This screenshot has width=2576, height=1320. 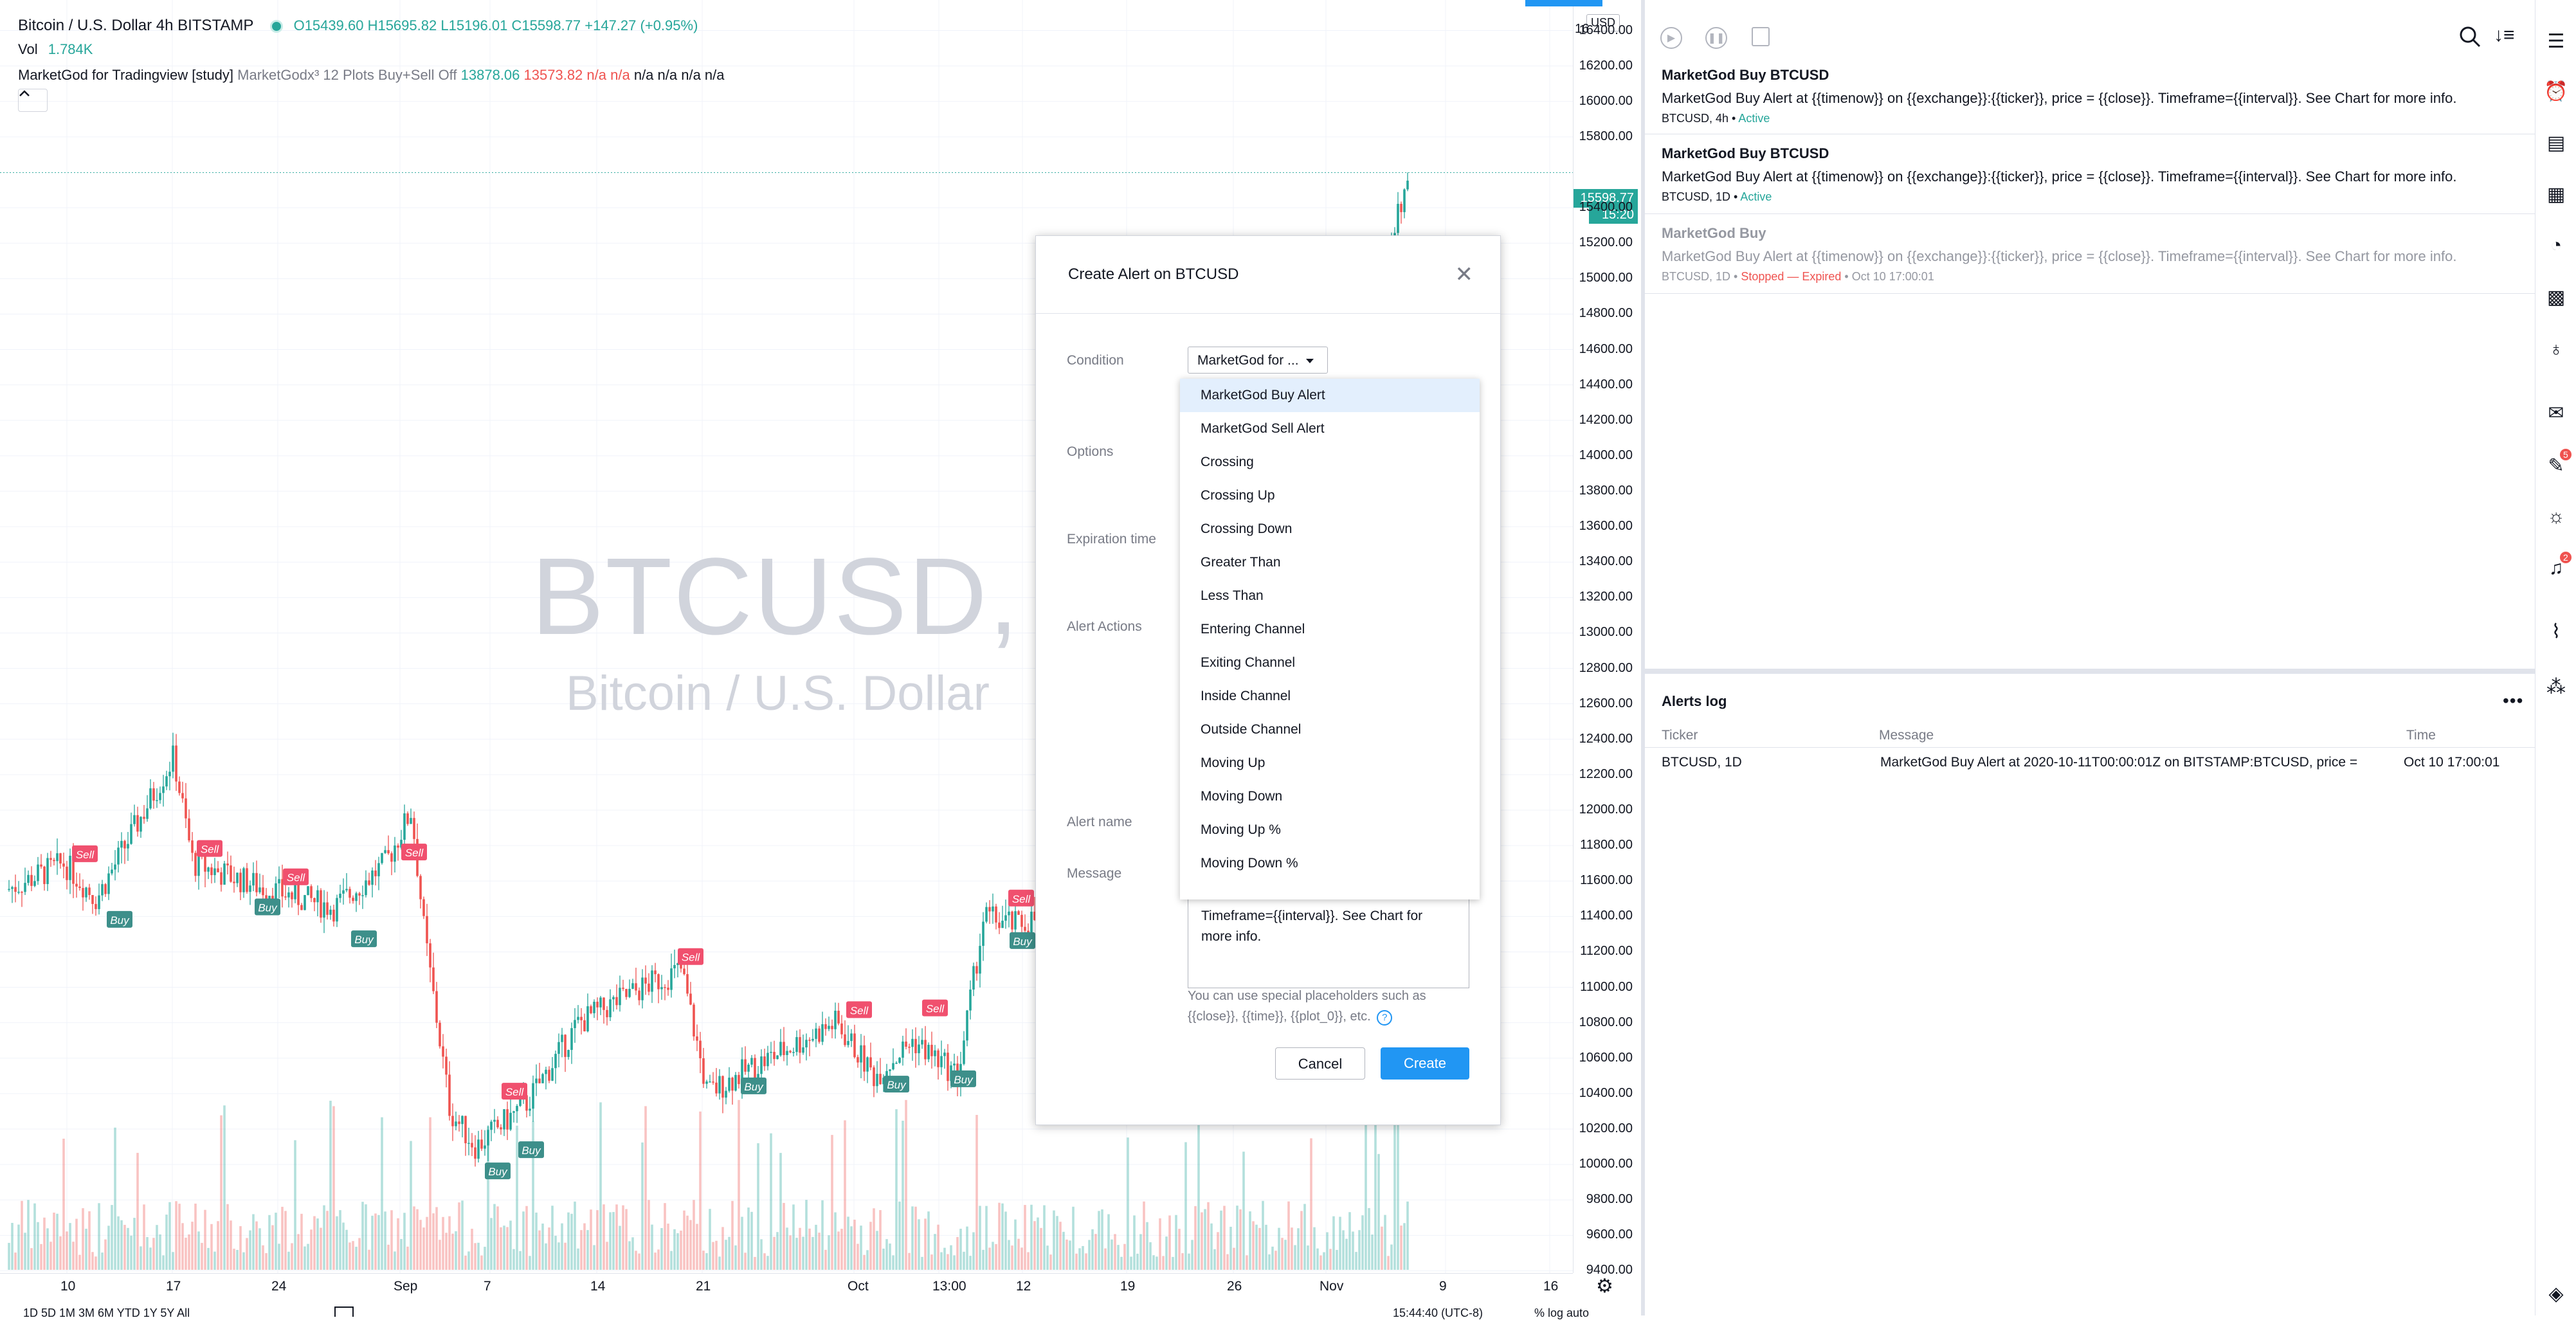 What do you see at coordinates (1249, 864) in the screenshot?
I see `dropdown-option: Moving Down %` at bounding box center [1249, 864].